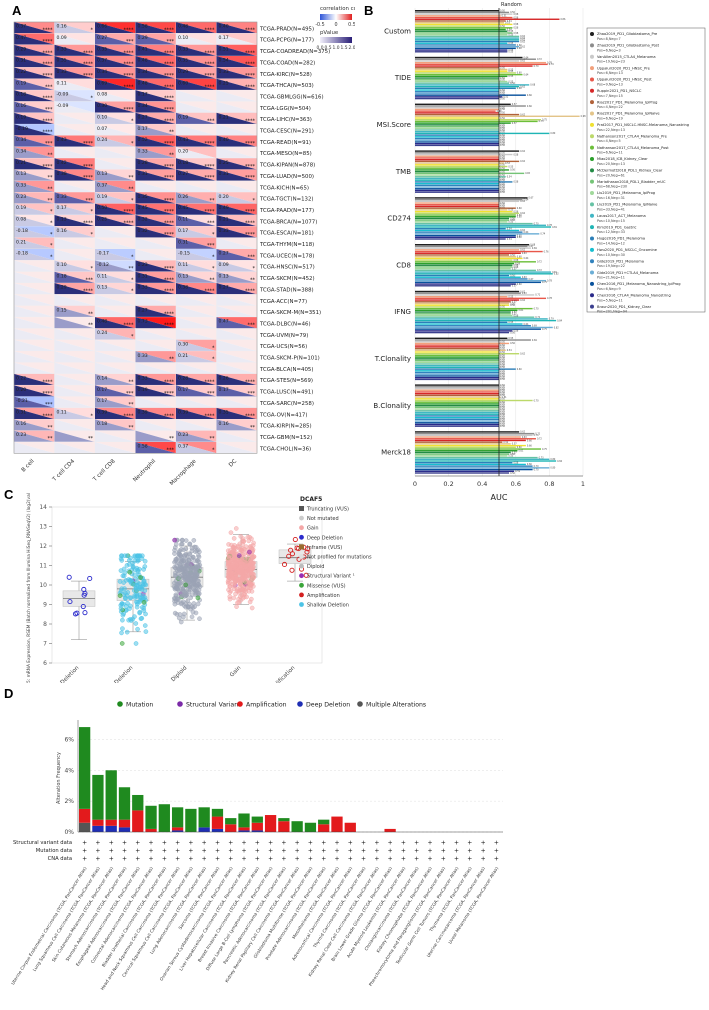  Describe the element at coordinates (143, 413) in the screenshot. I see `cell-correlation-value: 0.39` at that location.